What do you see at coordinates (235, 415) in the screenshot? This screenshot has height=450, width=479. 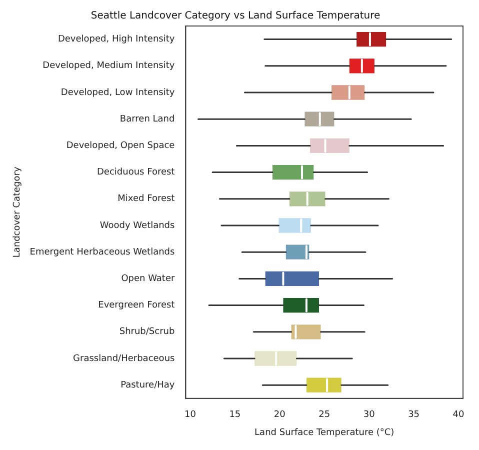 I see `x-tick-label: 15` at bounding box center [235, 415].